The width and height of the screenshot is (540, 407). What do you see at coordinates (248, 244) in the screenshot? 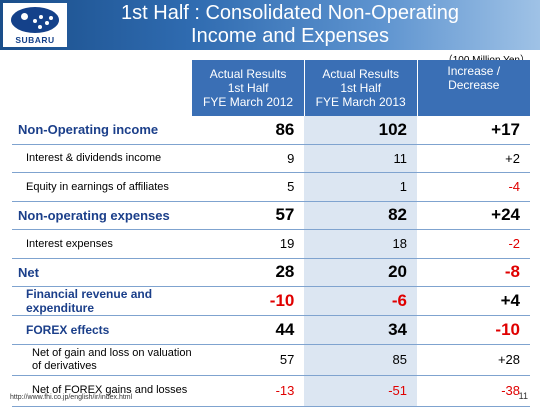
I see `value-fye2012: 19` at bounding box center [248, 244].